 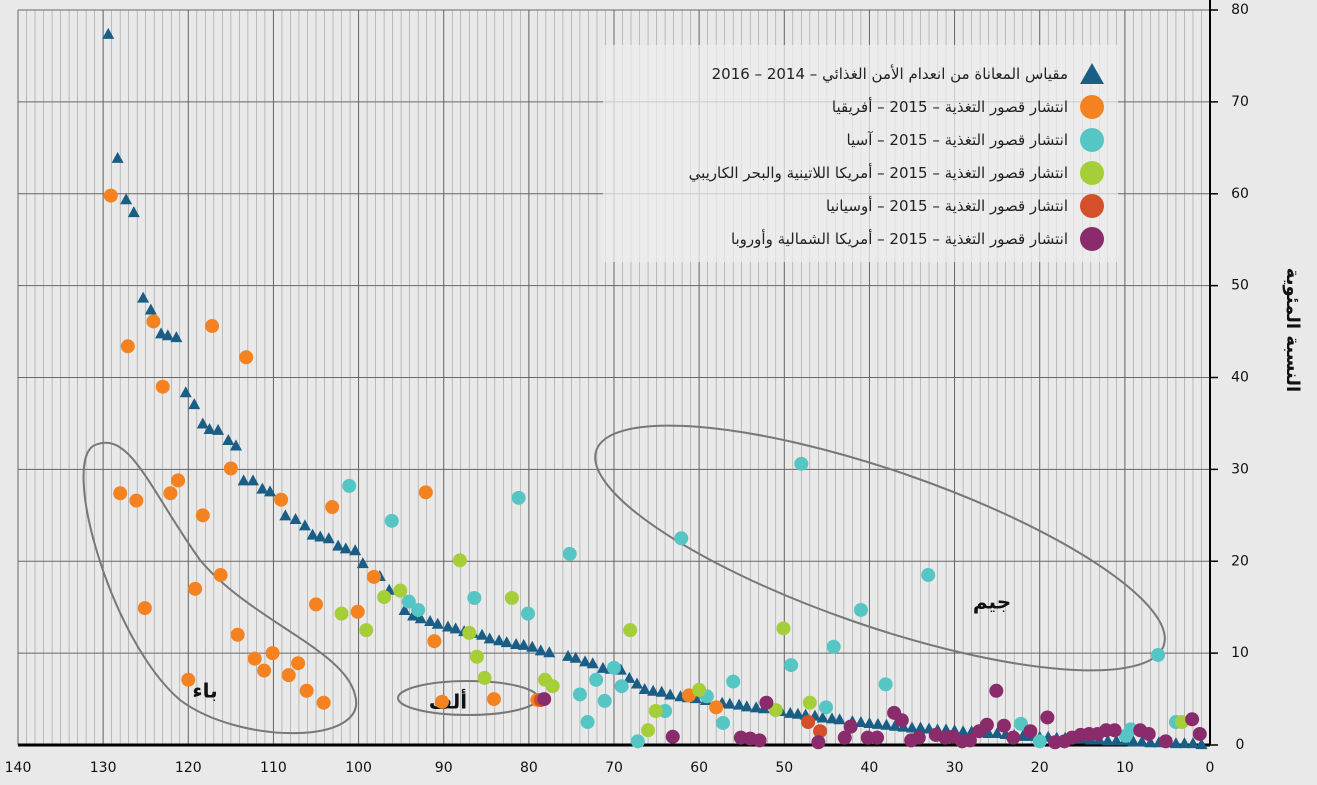 What do you see at coordinates (614, 768) in the screenshot?
I see `x-tick-label: 70` at bounding box center [614, 768].